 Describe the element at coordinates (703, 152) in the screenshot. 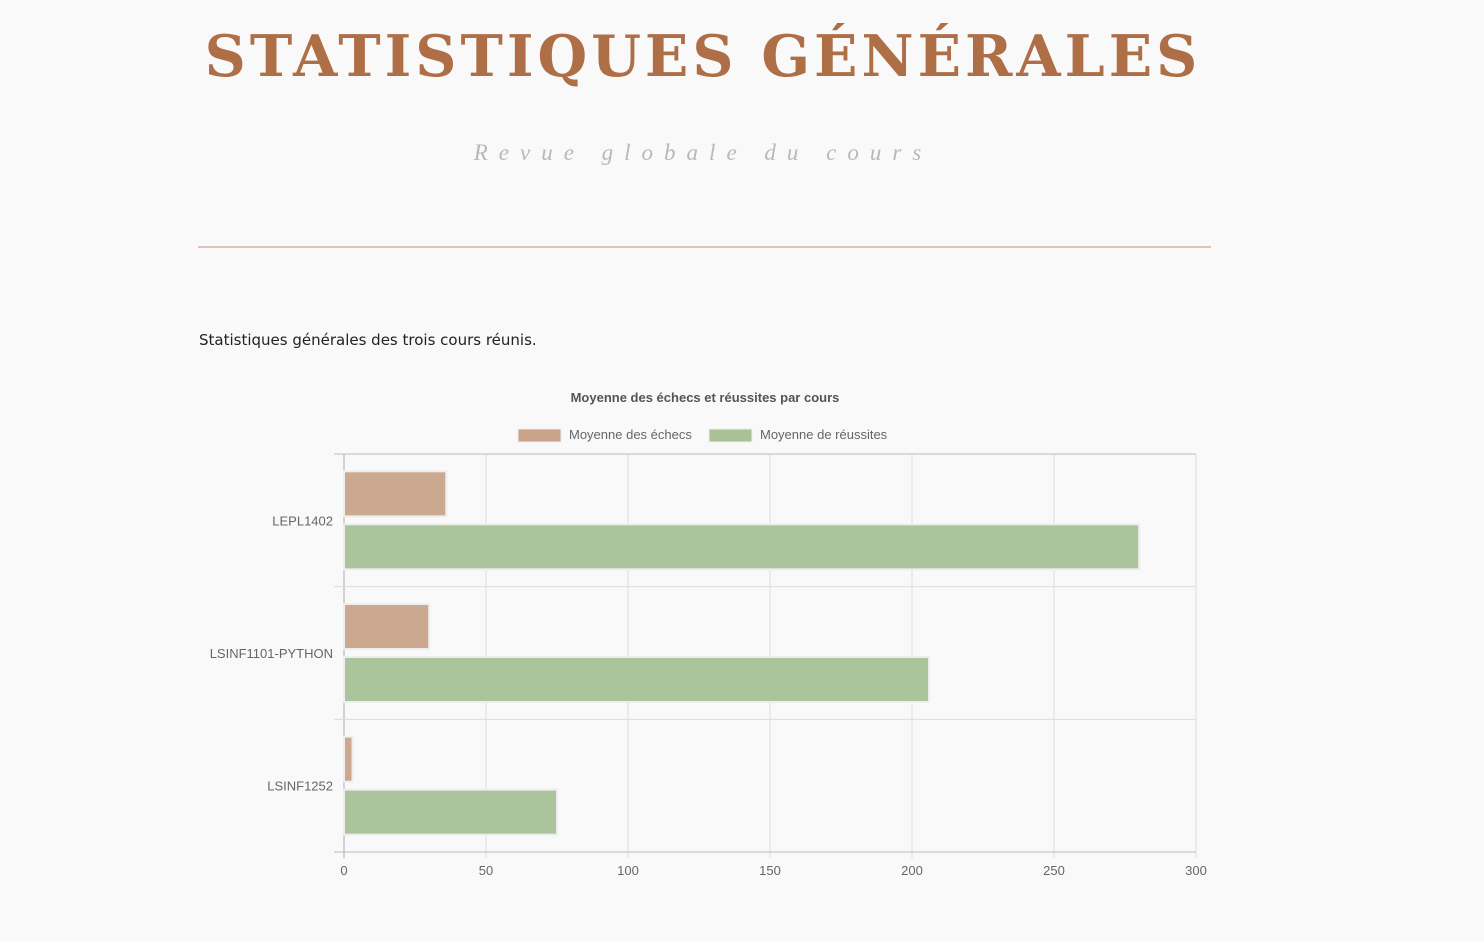

I see `page-subtitle: Revue globale du cours` at that location.